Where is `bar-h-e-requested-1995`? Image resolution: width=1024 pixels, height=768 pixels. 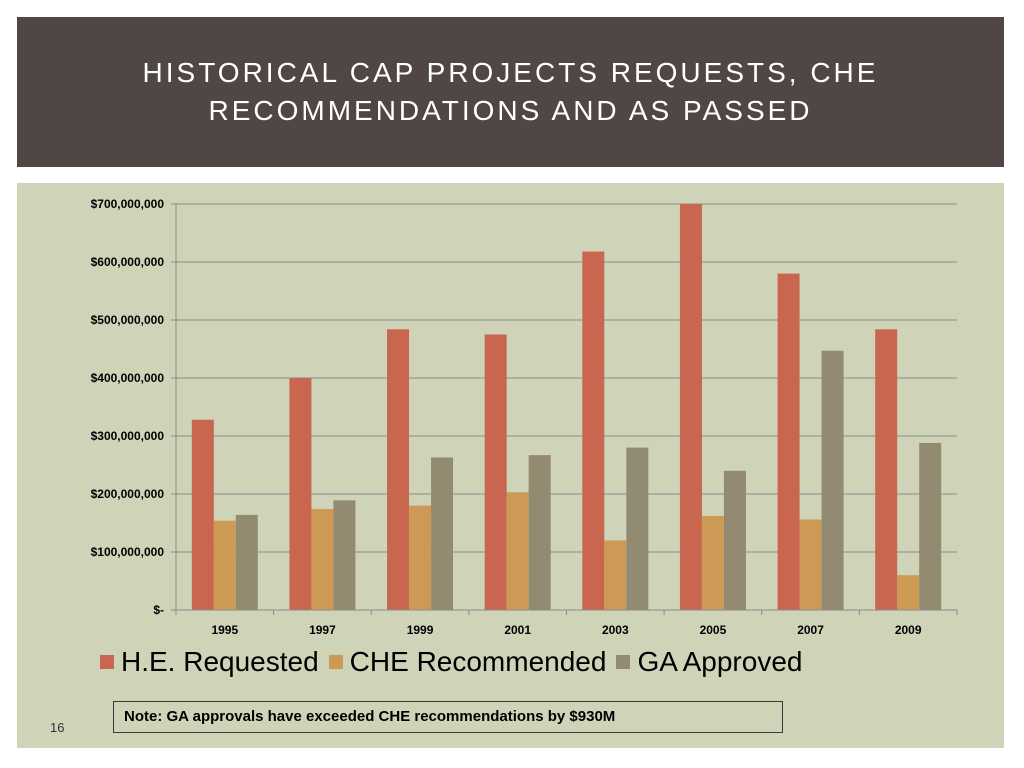
bar-h-e-requested-1995 is located at coordinates (202, 514).